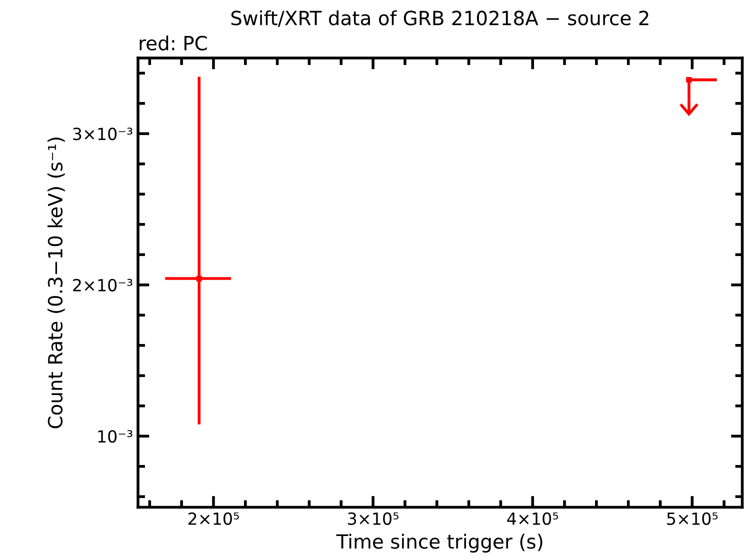  I want to click on x-tick-label: 5×10⁵, so click(692, 518).